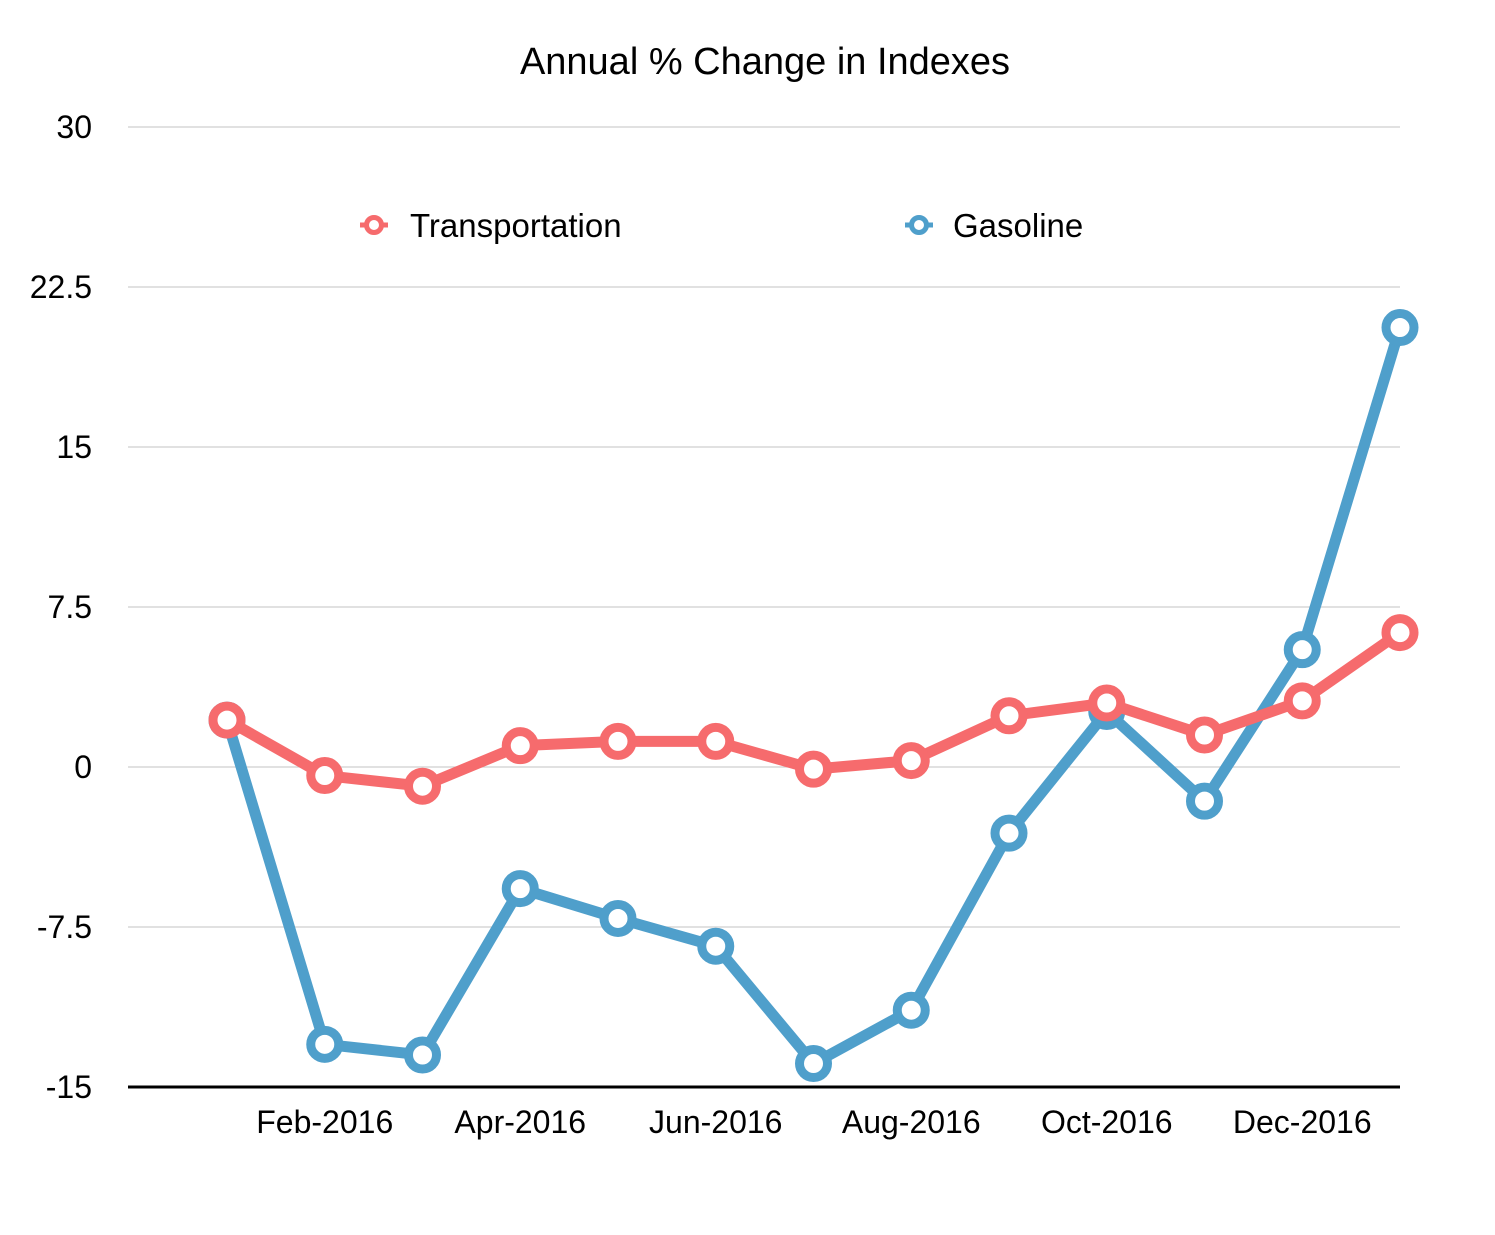 The width and height of the screenshot is (1495, 1235). Describe the element at coordinates (83, 767) in the screenshot. I see `y-tick-label: 0` at that location.